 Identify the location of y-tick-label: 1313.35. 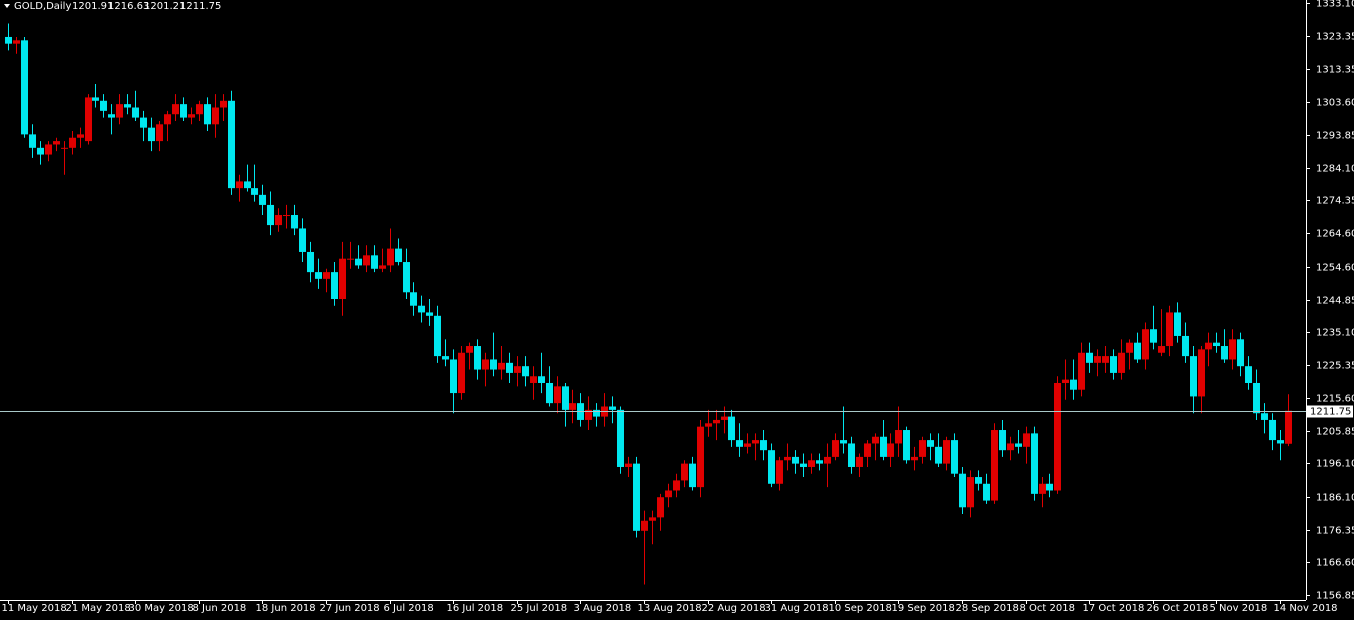
(1335, 70).